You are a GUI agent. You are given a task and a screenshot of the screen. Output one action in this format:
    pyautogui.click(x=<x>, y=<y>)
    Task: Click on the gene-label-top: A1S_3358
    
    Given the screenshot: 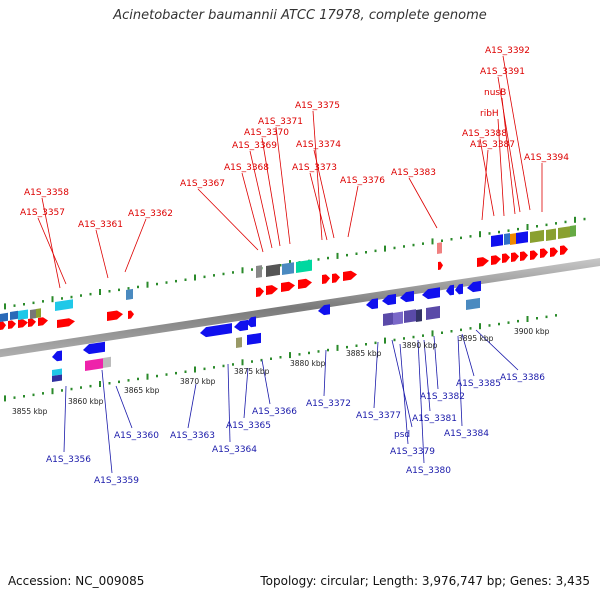 What is the action you would take?
    pyautogui.click(x=46, y=193)
    